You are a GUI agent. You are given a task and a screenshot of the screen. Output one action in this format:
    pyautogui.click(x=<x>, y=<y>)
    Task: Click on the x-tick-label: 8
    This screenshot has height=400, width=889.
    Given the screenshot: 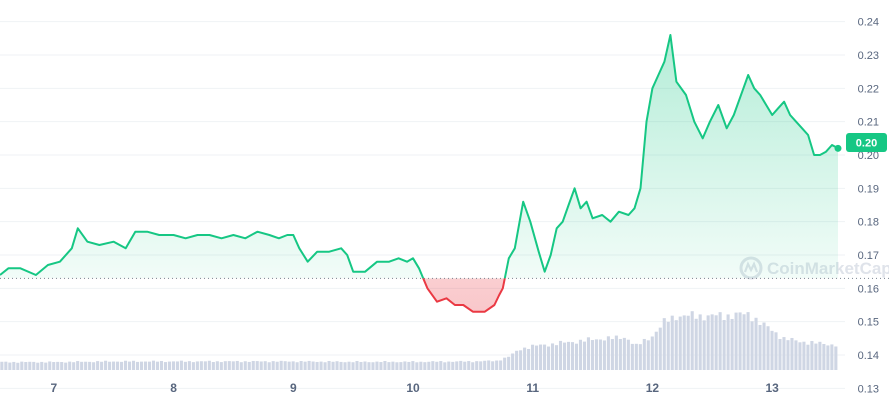 What is the action you would take?
    pyautogui.click(x=173, y=388)
    